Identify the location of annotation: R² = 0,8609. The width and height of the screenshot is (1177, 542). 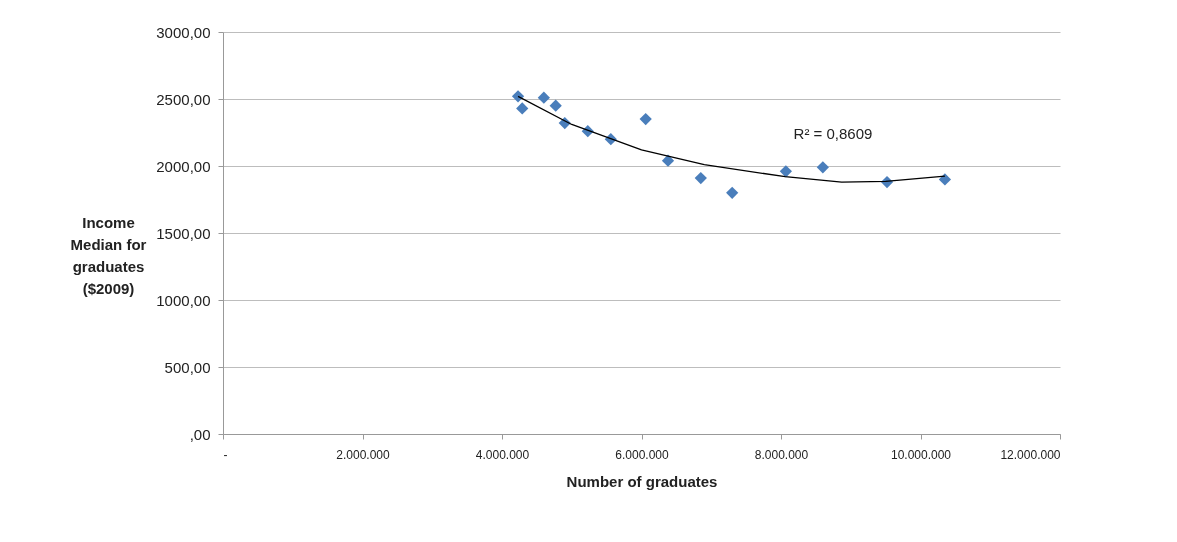
(833, 133).